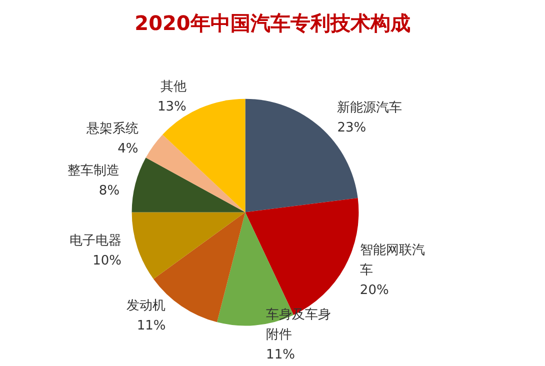 The height and width of the screenshot is (366, 545). Describe the element at coordinates (272, 23) in the screenshot. I see `chart-title: 2020年中国汽车专利技术构成` at that location.